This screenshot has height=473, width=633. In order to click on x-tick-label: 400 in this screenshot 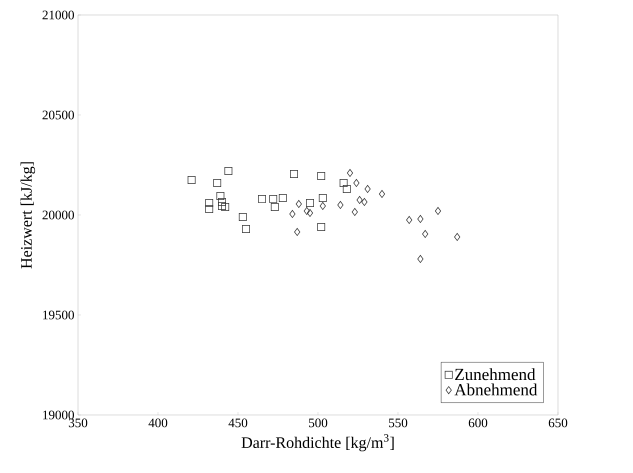, I will do `click(158, 423)`.